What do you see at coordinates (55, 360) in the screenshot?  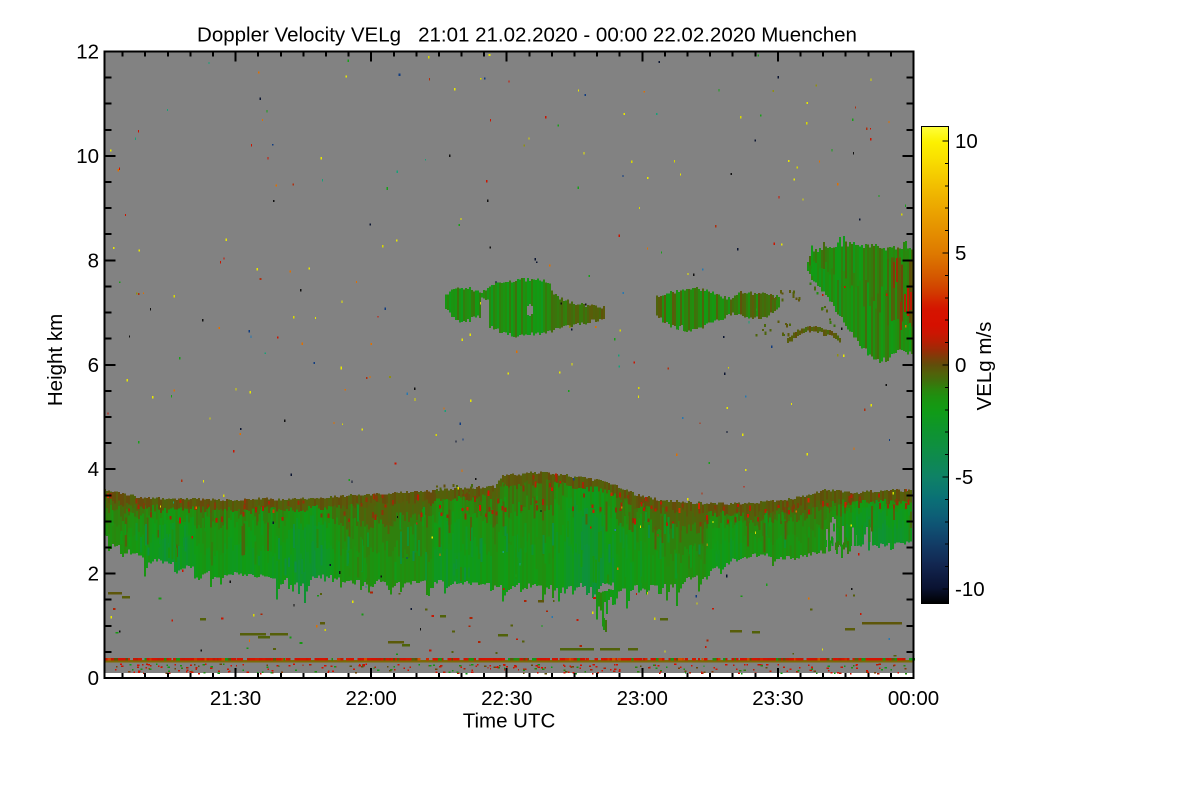 I see `svg-text: Height km` at bounding box center [55, 360].